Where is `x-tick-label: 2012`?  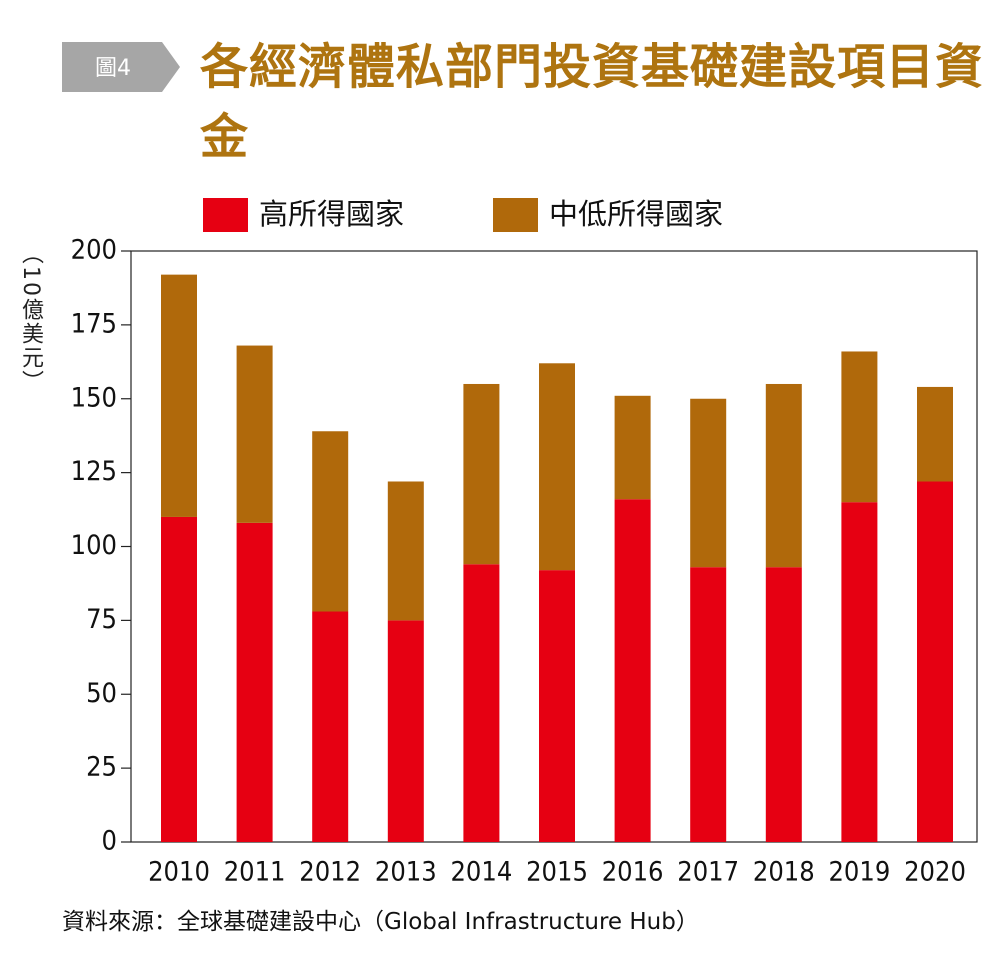 x-tick-label: 2012 is located at coordinates (330, 872).